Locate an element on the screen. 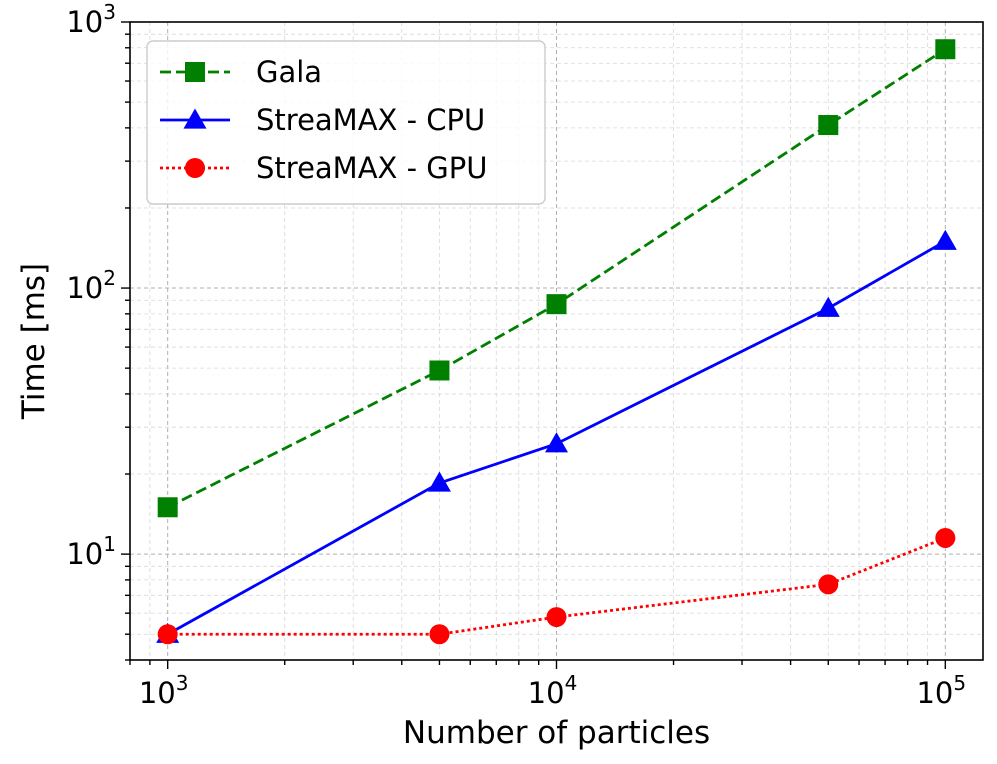 This screenshot has width=997, height=764. x-tick-labels: 10³ 10⁴ 10⁵ is located at coordinates (552, 690).